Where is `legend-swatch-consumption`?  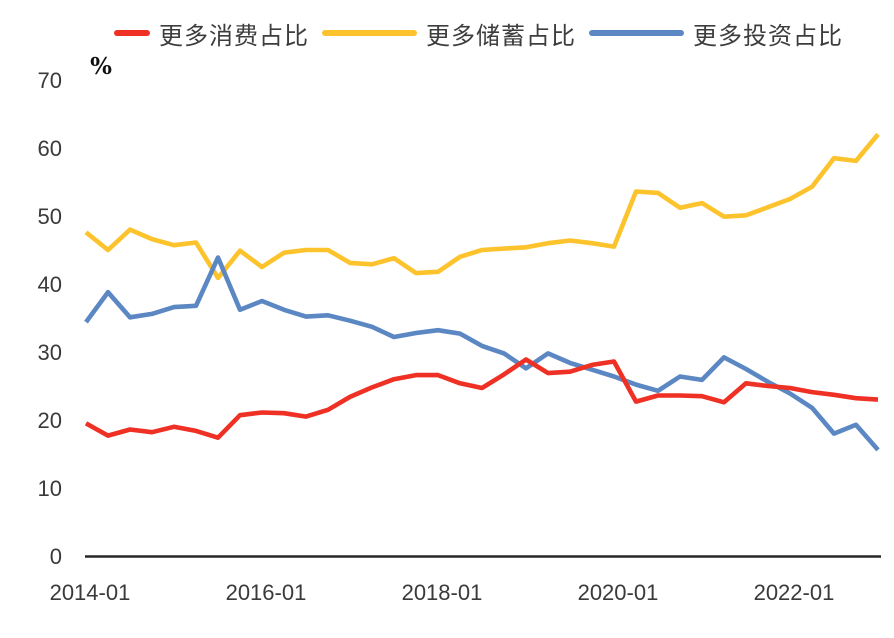
legend-swatch-consumption is located at coordinates (132, 33).